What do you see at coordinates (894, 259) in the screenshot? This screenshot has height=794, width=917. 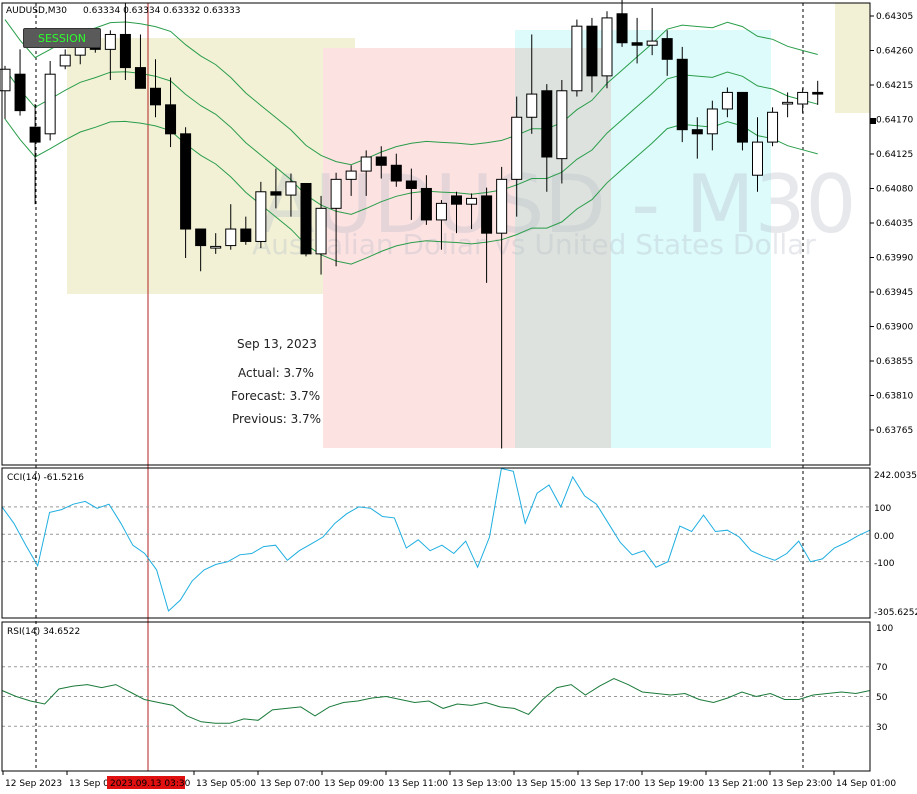 I see `price-tick-label: 0.63990` at bounding box center [894, 259].